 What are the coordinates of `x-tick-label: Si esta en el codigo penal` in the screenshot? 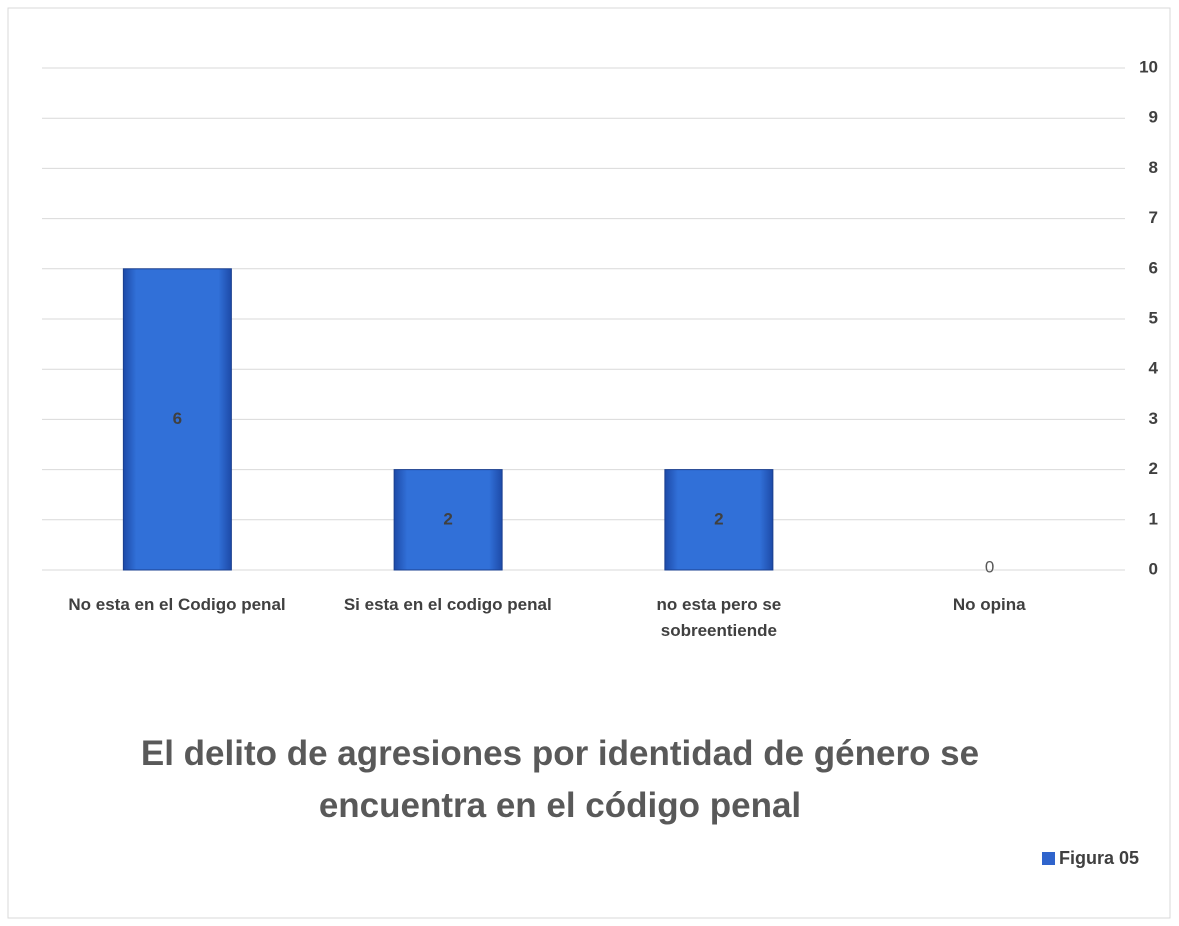 It's located at (447, 604).